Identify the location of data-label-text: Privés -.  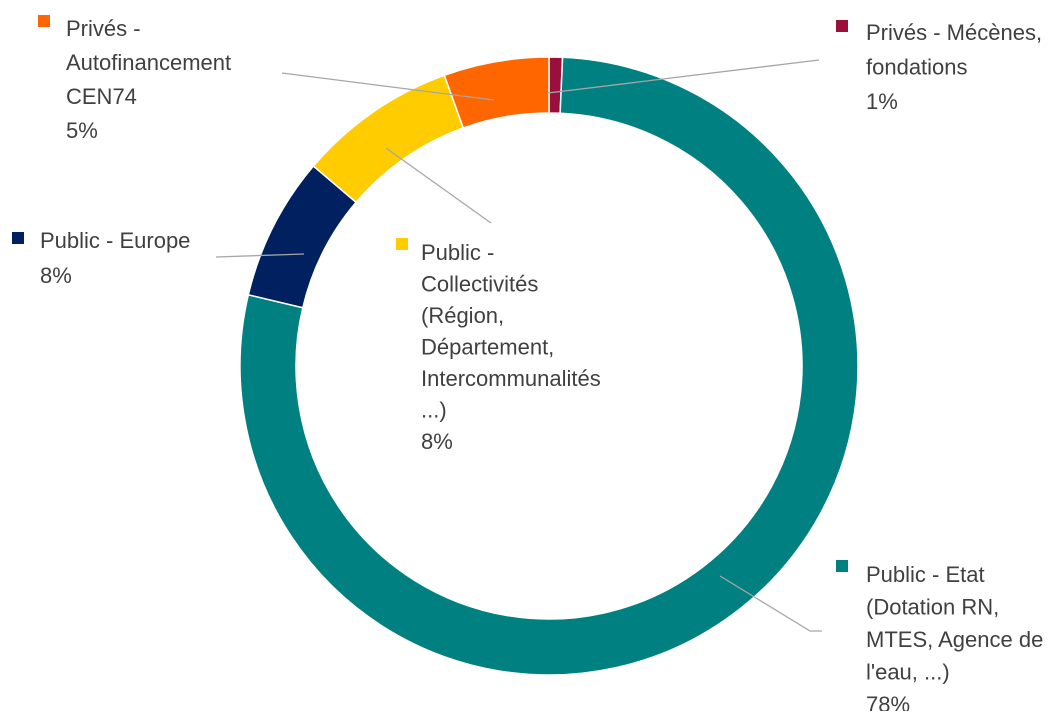
(103, 28).